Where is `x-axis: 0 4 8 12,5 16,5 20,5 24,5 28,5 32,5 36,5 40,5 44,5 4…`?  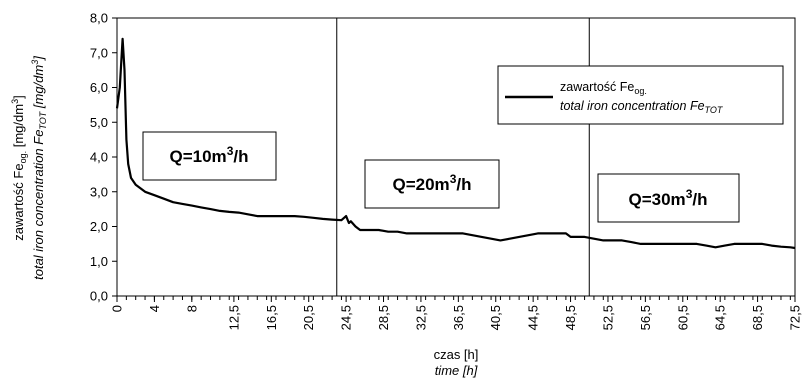
x-axis: 0 4 8 12,5 16,5 20,5 24,5 28,5 32,5 36,5 40,5 44,5 4… is located at coordinates (456, 313).